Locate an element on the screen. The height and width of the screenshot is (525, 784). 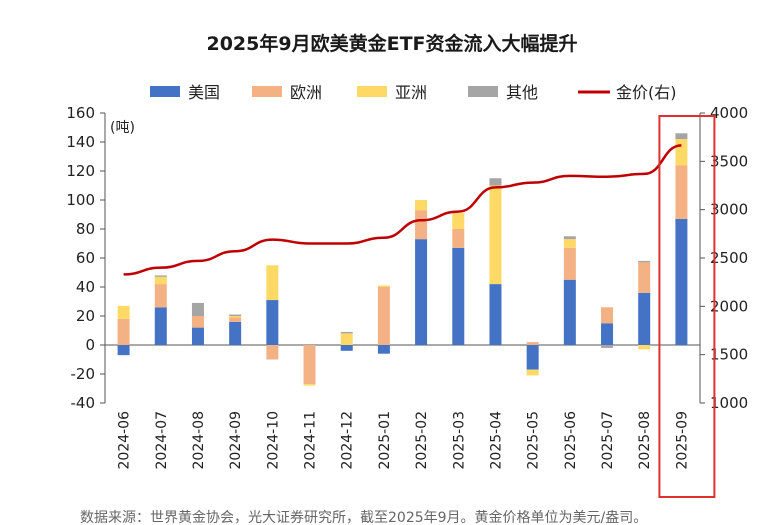
x-tick-label: 2025-02 is located at coordinates (422, 440).